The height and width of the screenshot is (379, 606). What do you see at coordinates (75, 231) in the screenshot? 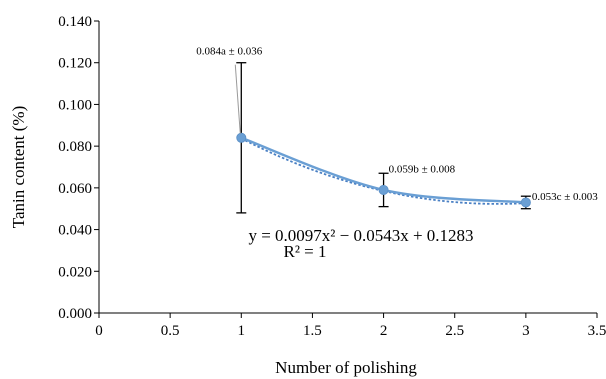
I see `y-tick-label: 0.040` at bounding box center [75, 231].